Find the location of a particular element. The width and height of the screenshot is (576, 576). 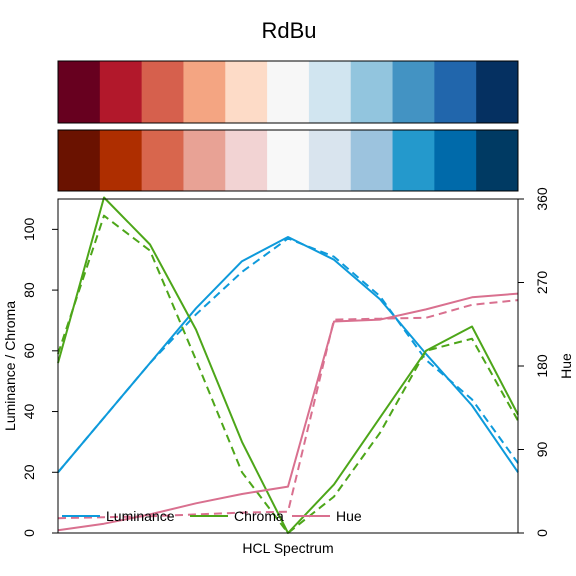

chart-legend: Luminance Chroma Hue is located at coordinates (212, 516).